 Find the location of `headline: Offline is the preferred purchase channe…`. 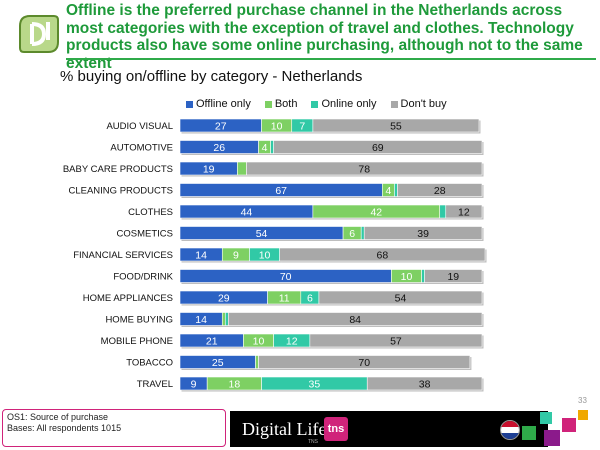

headline: Offline is the preferred purchase channe… is located at coordinates (324, 37).